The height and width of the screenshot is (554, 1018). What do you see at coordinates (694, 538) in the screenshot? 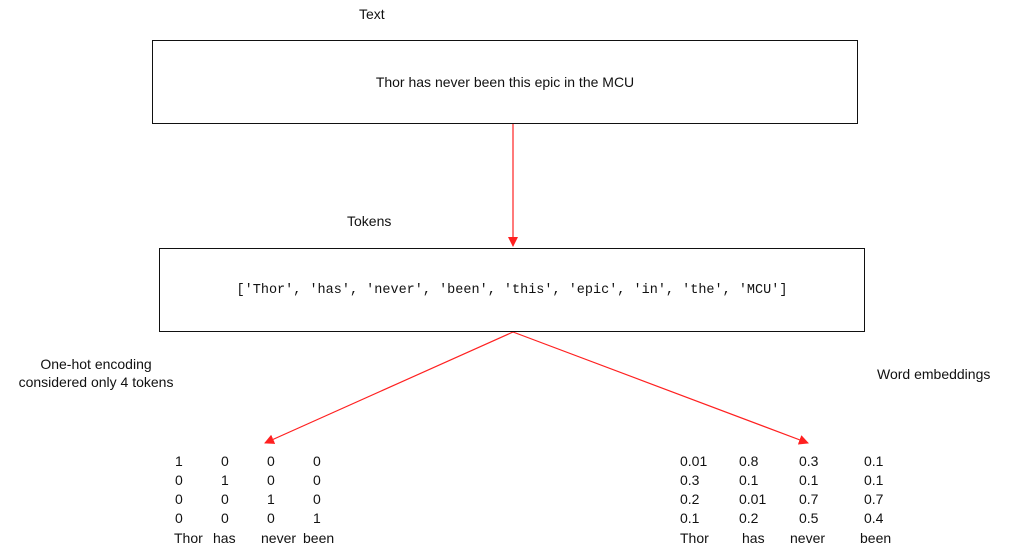
I see `embeddings-word-label: Thor` at bounding box center [694, 538].